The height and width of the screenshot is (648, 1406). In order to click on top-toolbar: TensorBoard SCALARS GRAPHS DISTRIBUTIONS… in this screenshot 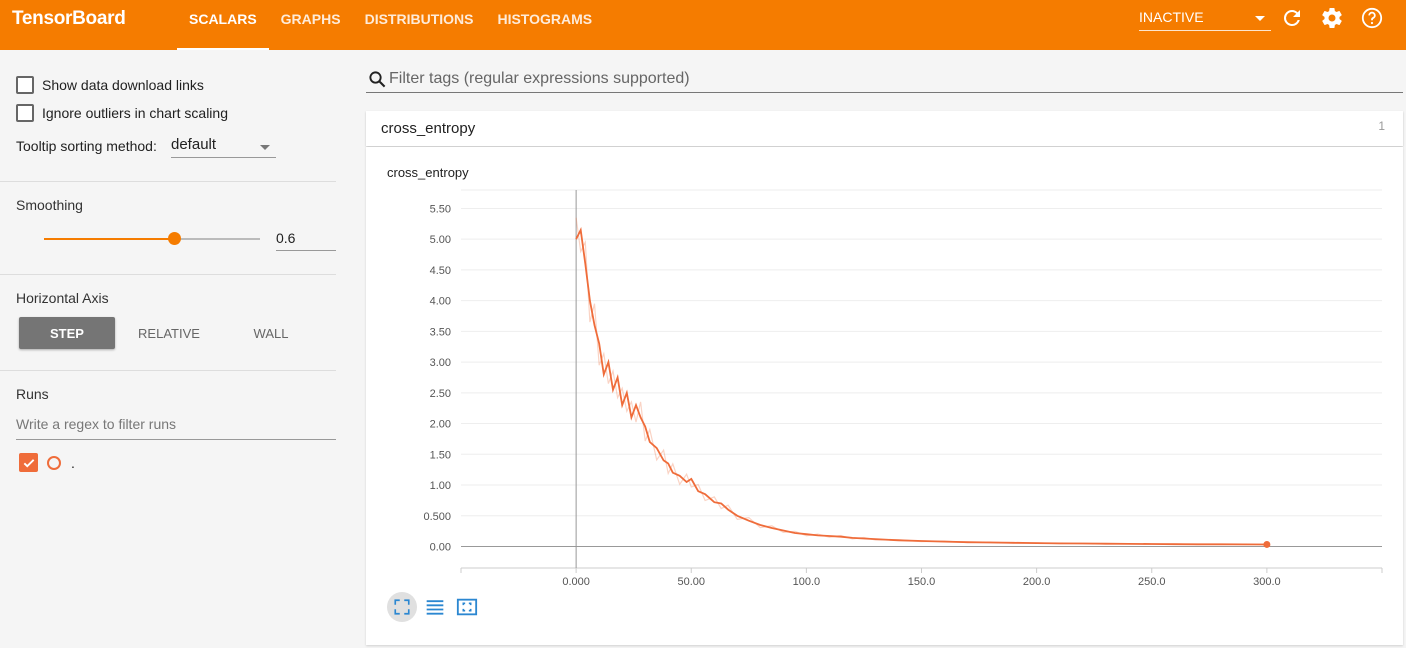, I will do `click(703, 25)`.